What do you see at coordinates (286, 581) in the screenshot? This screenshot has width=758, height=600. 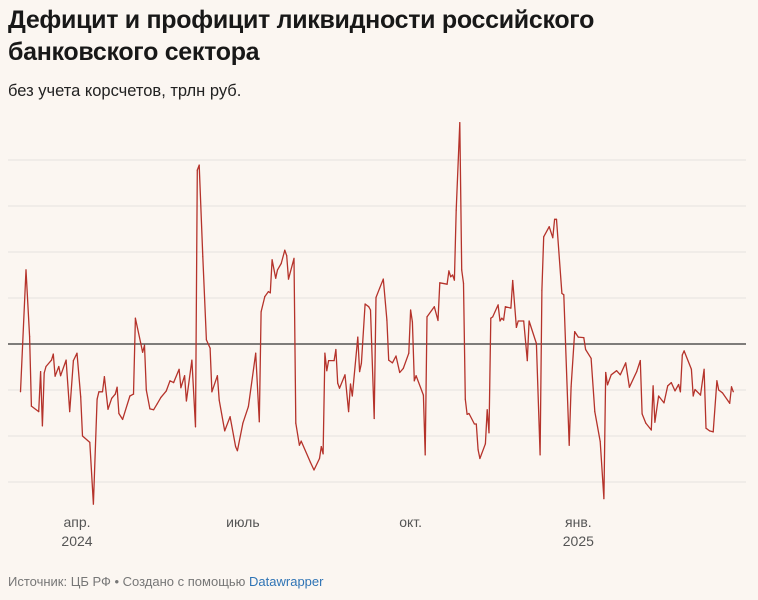 I see `datawrapper-link: Datawrapper` at bounding box center [286, 581].